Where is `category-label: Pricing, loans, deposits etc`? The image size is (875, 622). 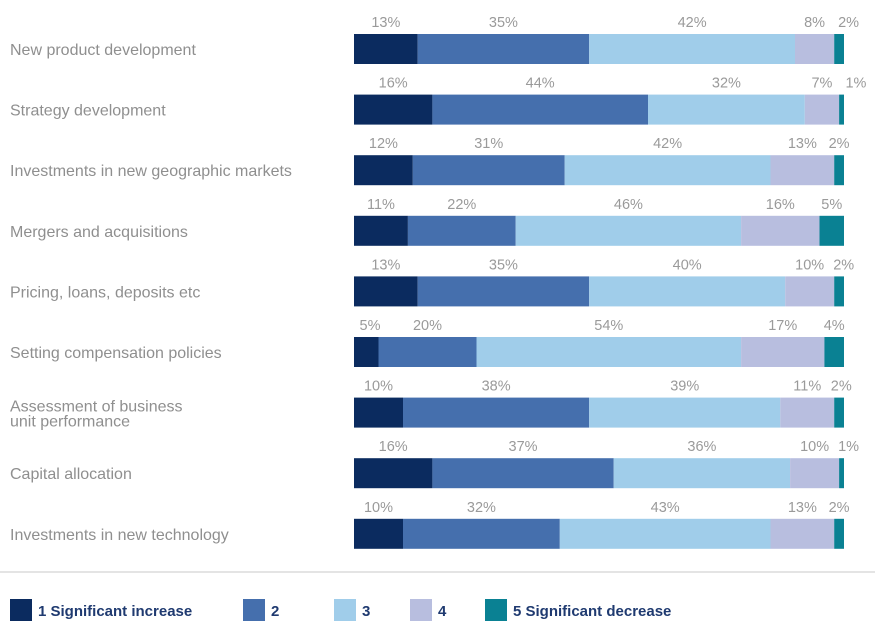 category-label: Pricing, loans, deposits etc is located at coordinates (105, 292).